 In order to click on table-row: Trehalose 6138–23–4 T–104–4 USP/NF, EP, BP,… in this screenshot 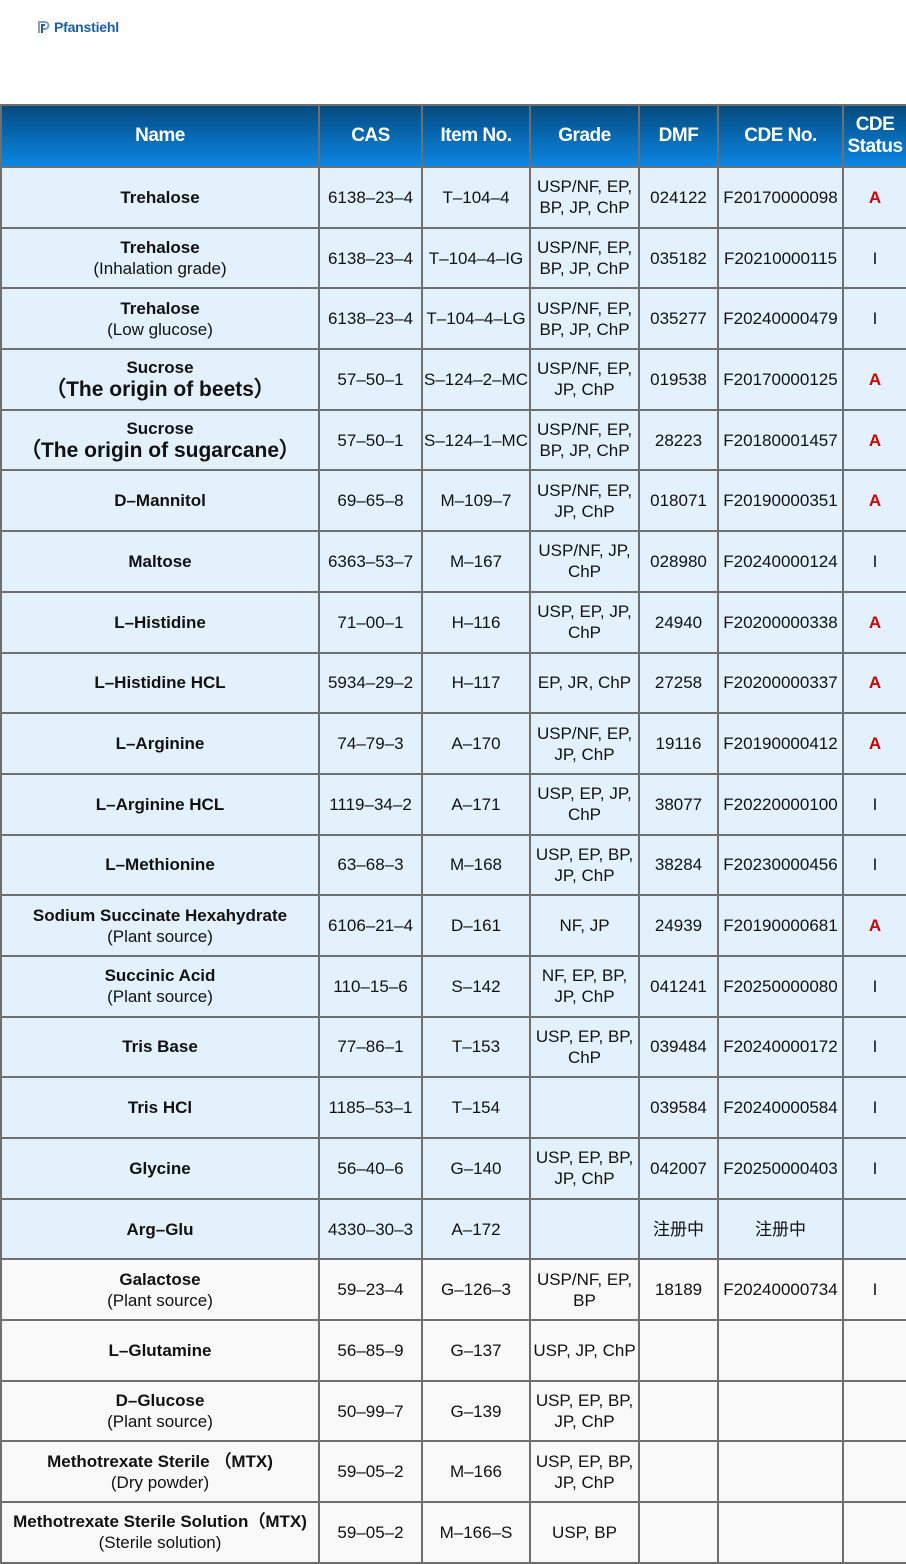, I will do `click(453, 197)`.